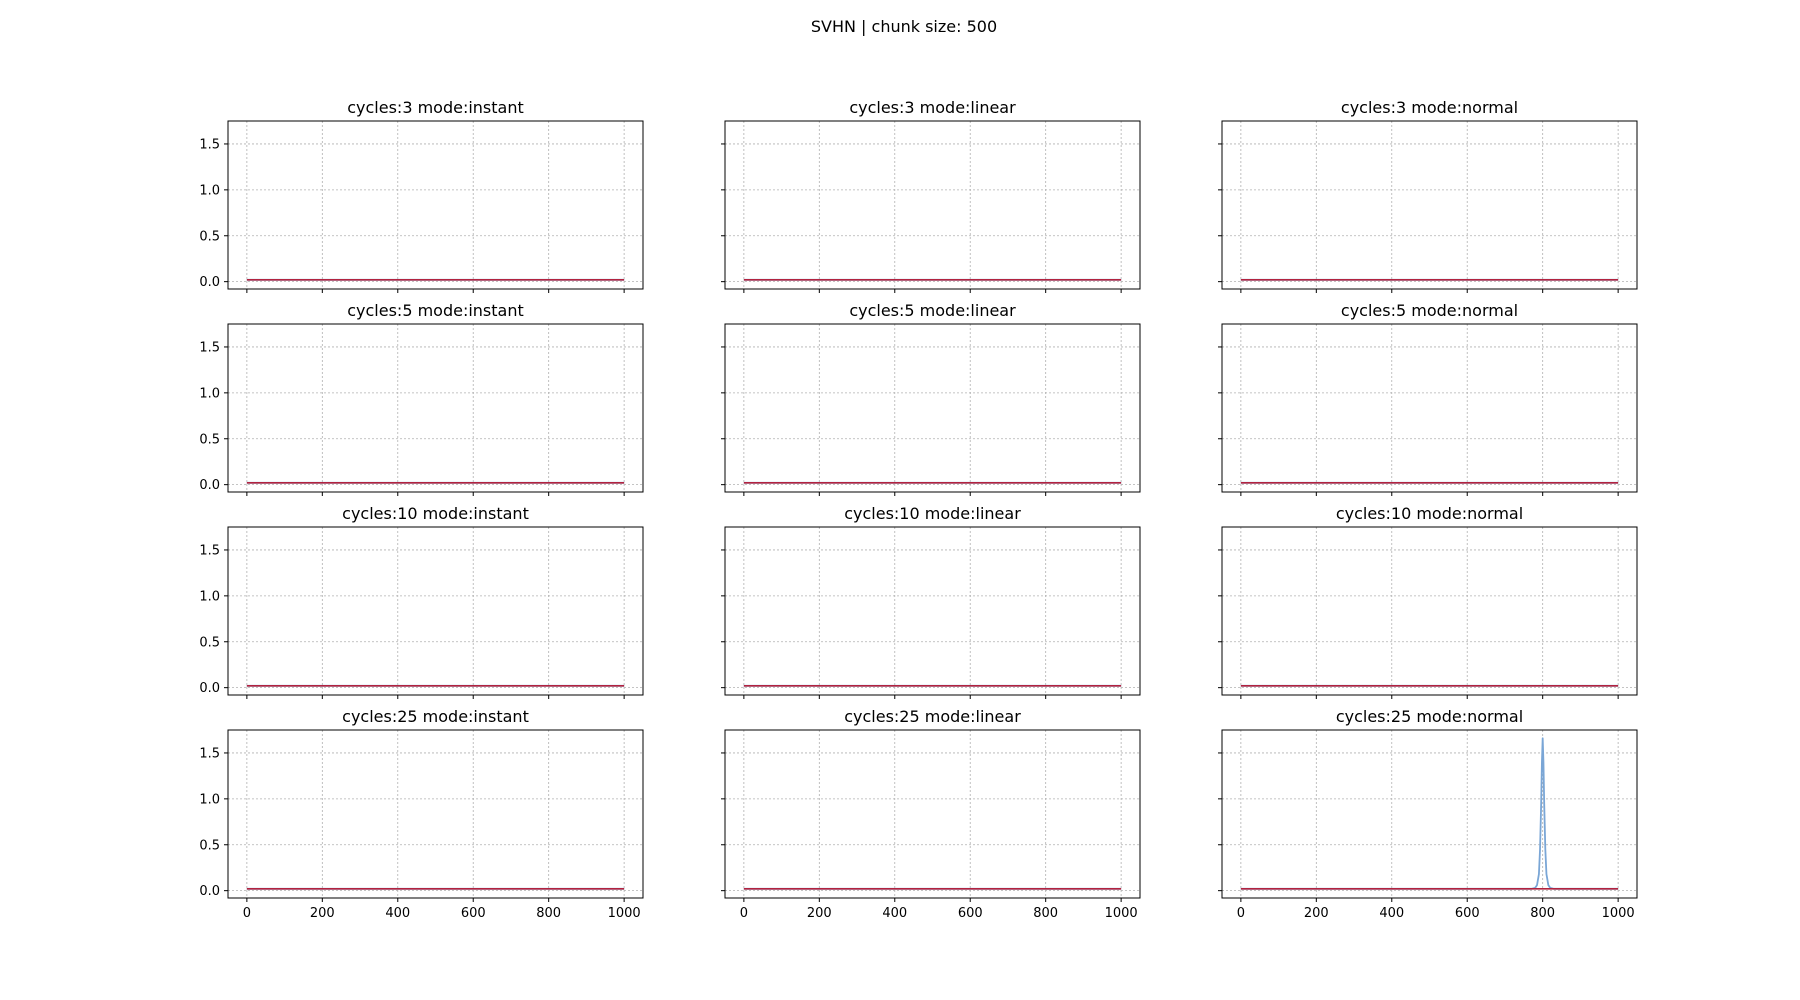  Describe the element at coordinates (932, 310) in the screenshot. I see `subplot-title: cycles:5 mode:linear` at that location.